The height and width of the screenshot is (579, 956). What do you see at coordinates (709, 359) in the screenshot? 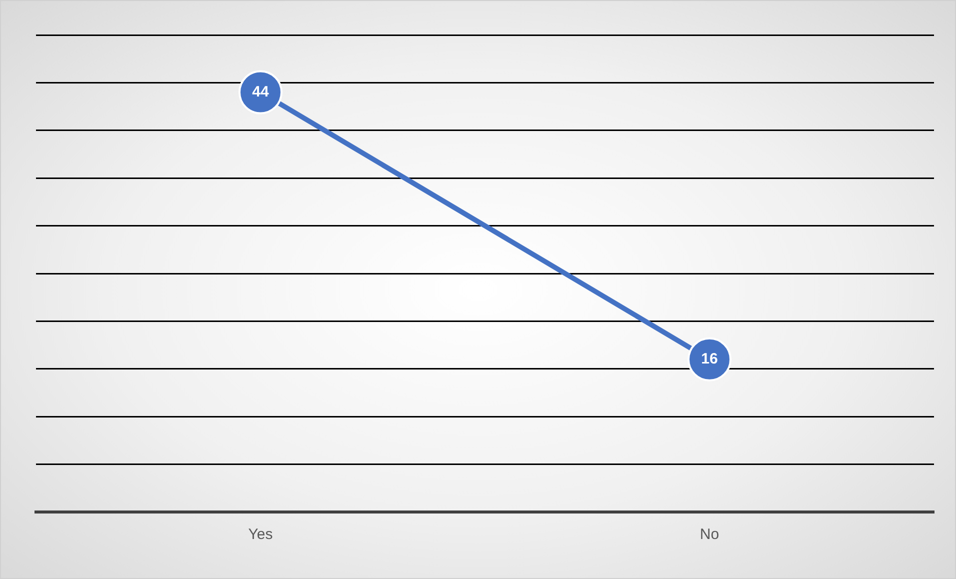
I see `data-label: 16` at bounding box center [709, 359].